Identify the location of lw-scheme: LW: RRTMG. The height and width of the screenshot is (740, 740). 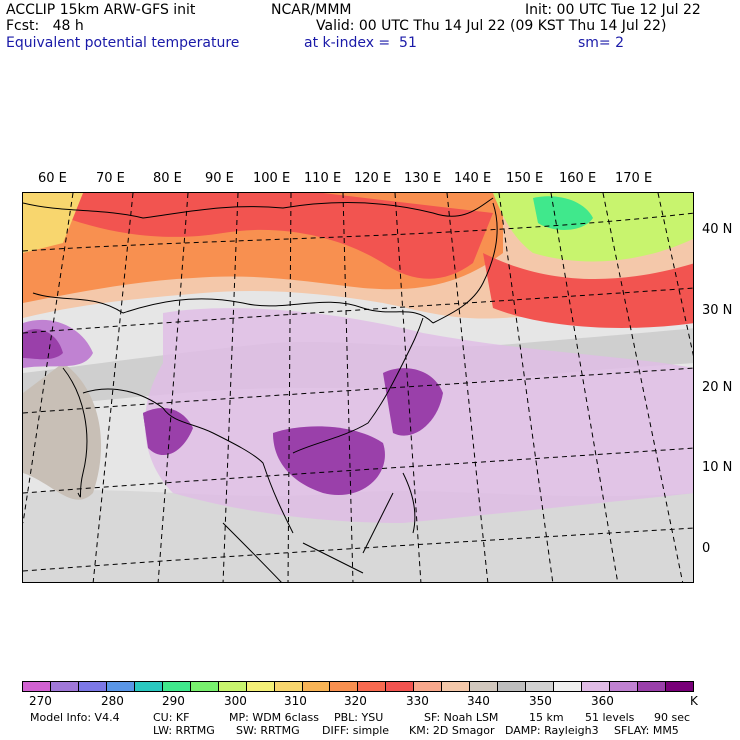
(184, 730).